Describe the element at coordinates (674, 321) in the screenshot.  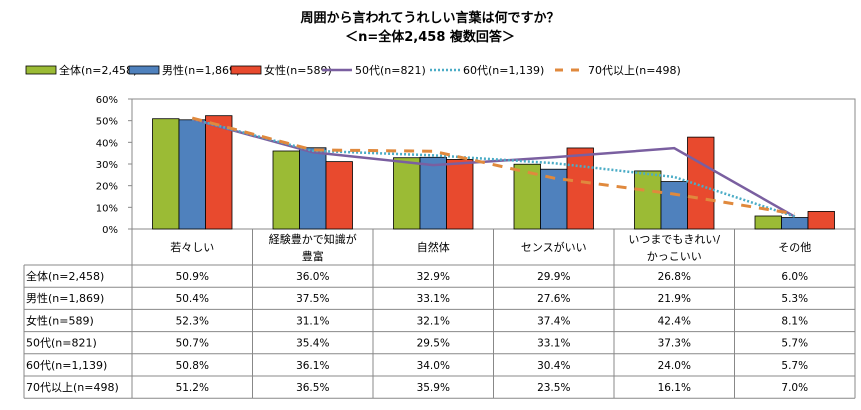
I see `table-cell: 42.4%` at that location.